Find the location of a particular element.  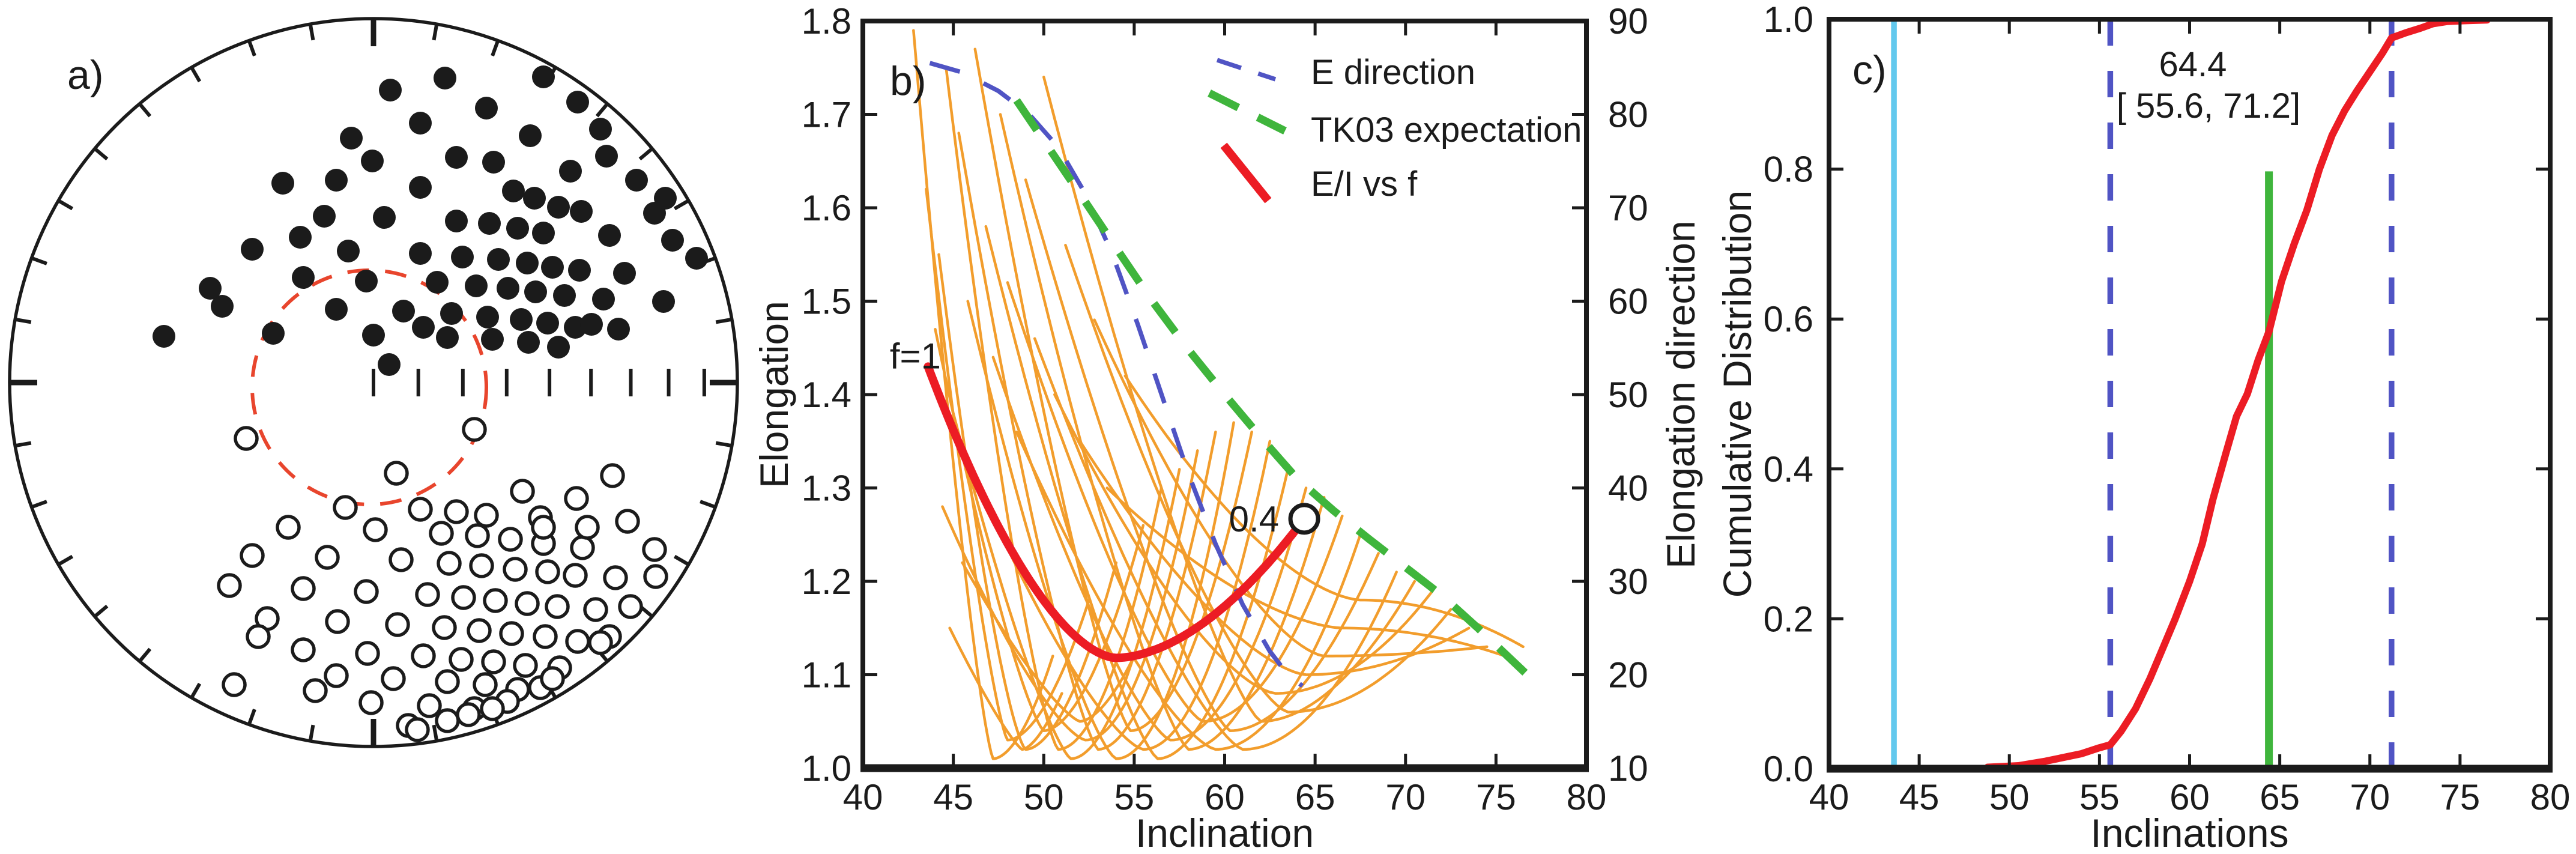

legend-entry-e-i-vs-f: E/I vs f is located at coordinates (1319, 173).